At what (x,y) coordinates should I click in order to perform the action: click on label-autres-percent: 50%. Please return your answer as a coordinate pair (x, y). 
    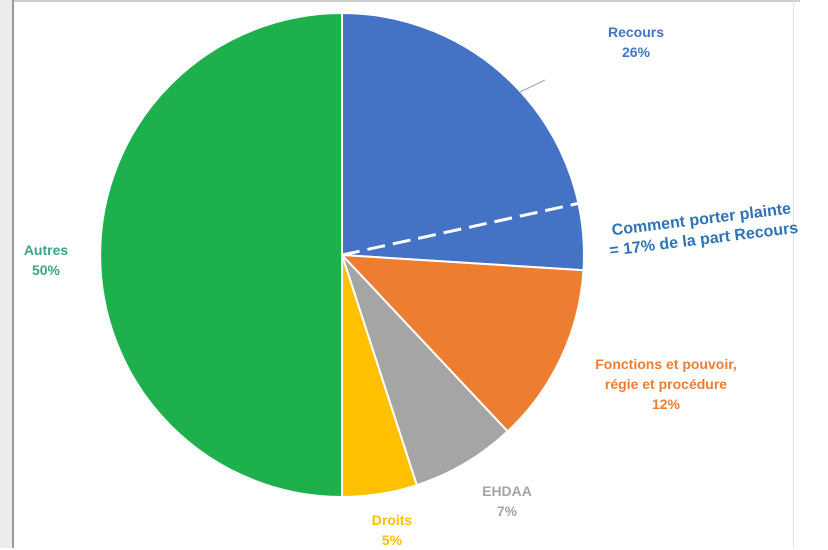
    Looking at the image, I should click on (46, 270).